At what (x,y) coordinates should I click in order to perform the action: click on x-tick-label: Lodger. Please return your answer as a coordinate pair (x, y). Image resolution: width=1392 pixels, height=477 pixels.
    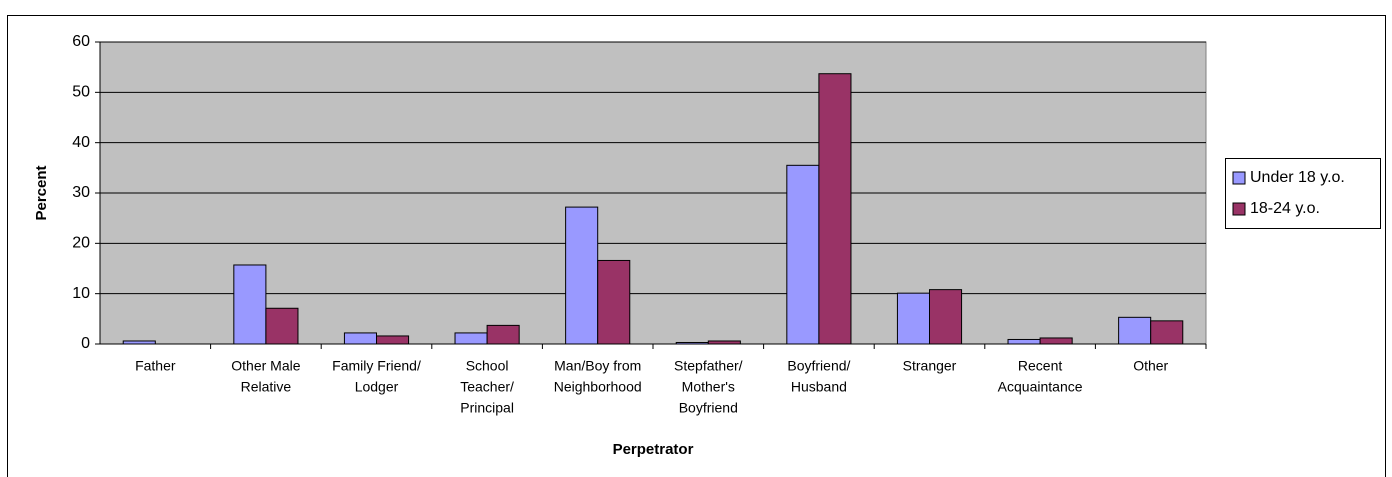
    Looking at the image, I should click on (377, 387).